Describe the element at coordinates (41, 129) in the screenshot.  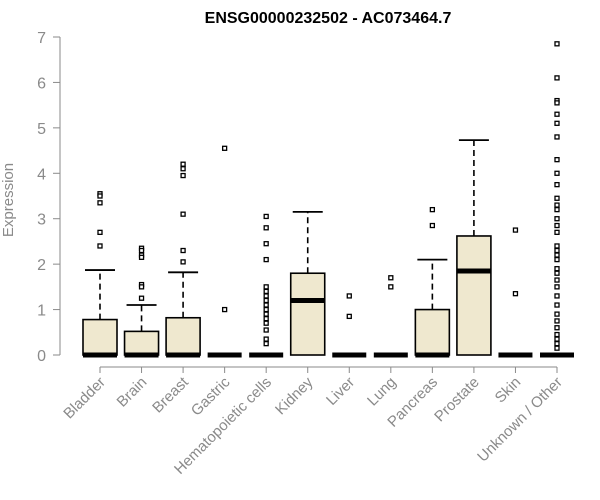
I see `y-tick-label: 5` at that location.